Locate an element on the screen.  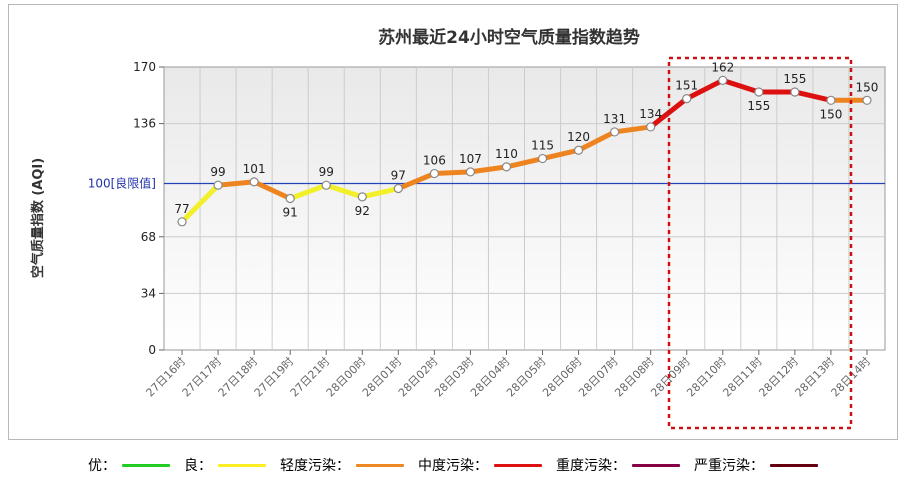
y-axis-label: 空气质量指数 (AQI) is located at coordinates (38, 218).